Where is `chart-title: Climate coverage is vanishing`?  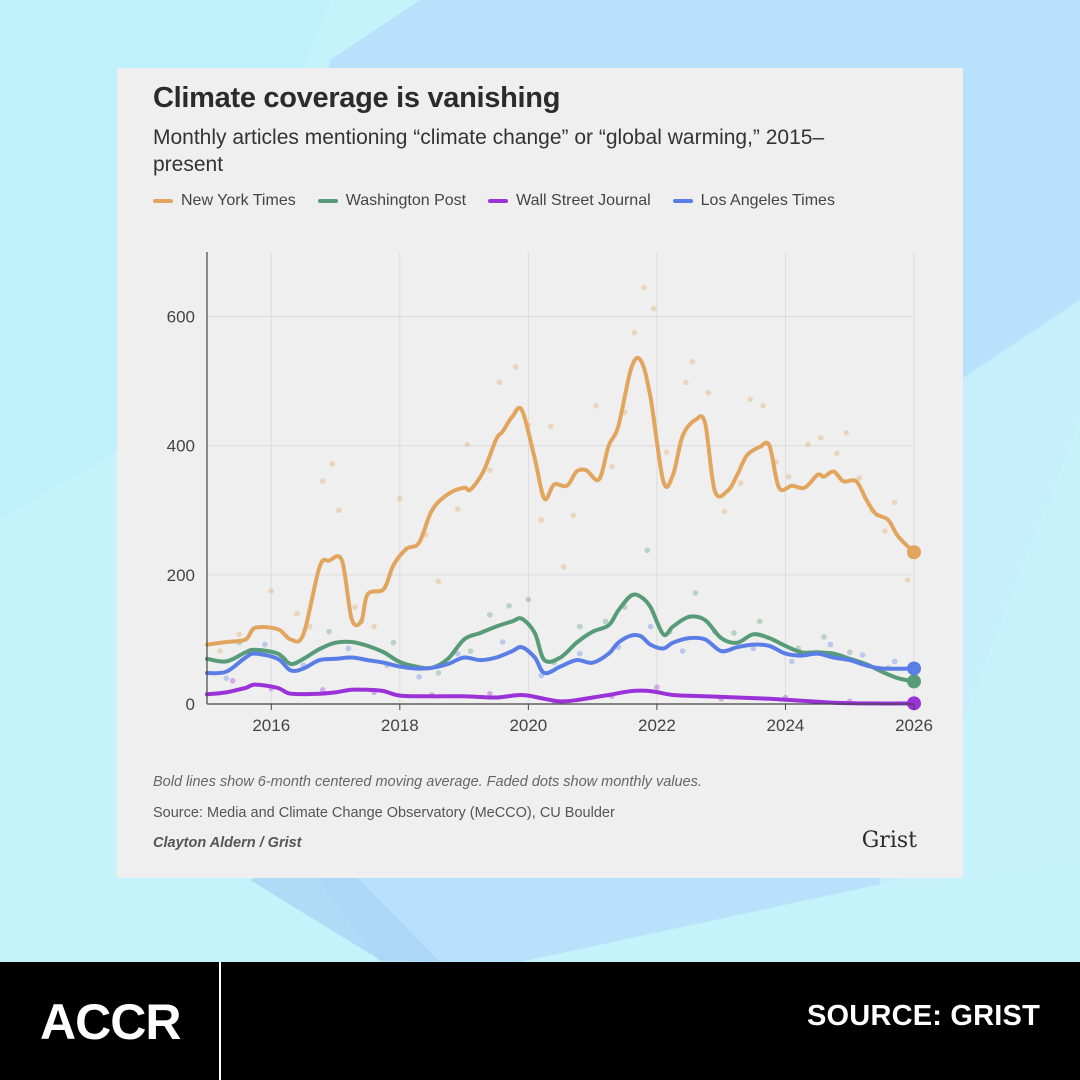 chart-title: Climate coverage is vanishing is located at coordinates (357, 98).